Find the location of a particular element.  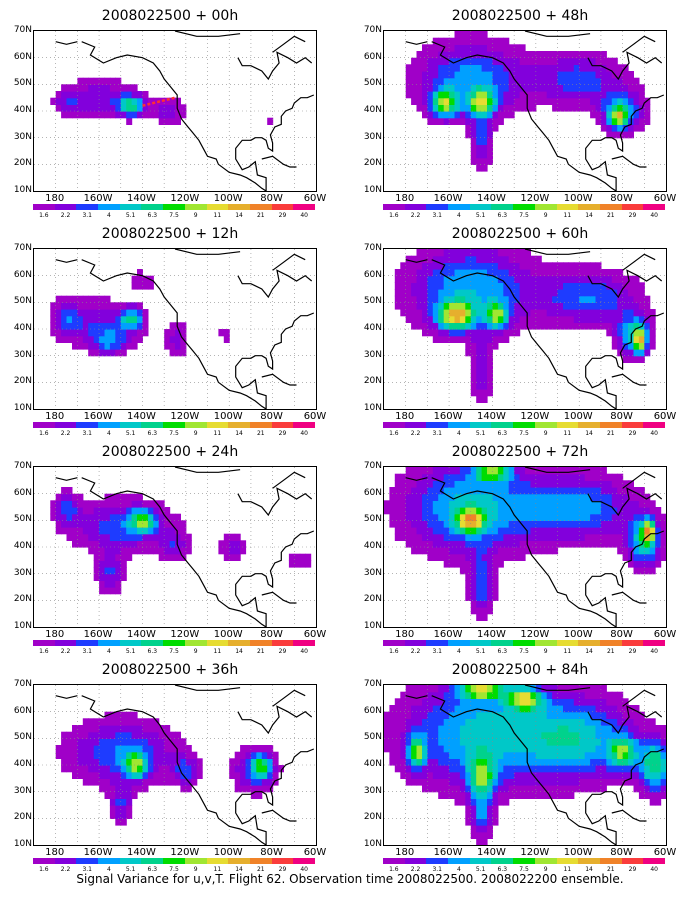

y-tick-label: 20N is located at coordinates (22, 163).